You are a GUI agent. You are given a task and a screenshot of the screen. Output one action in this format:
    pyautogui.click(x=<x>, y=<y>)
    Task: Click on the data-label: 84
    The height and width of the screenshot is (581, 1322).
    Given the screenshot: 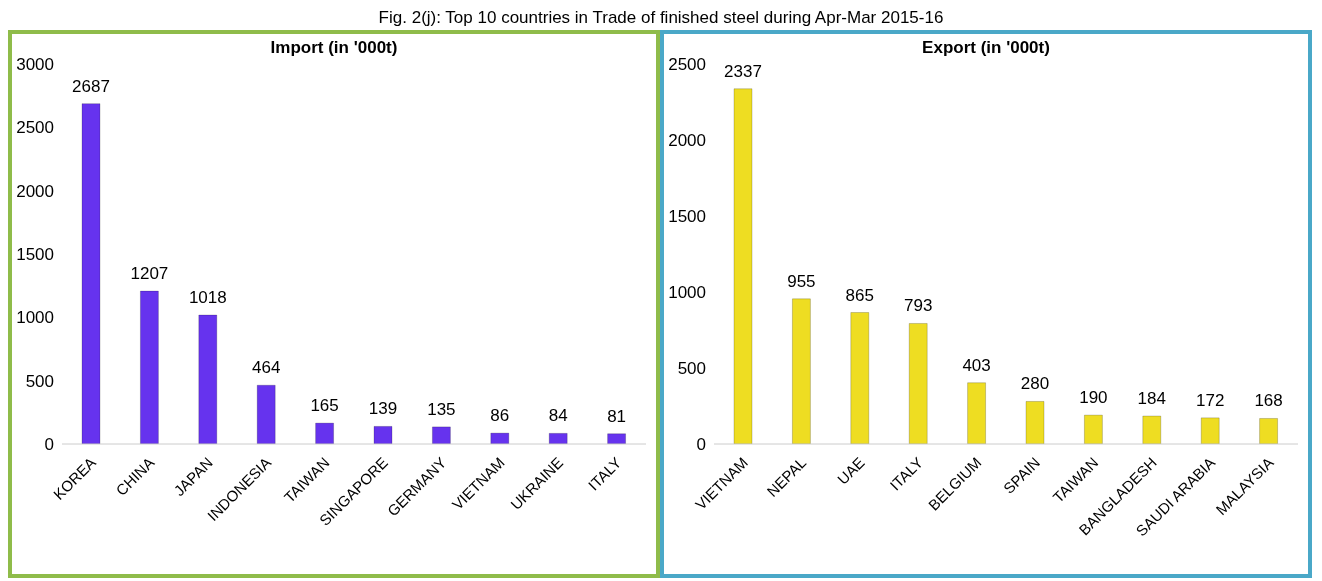 What is the action you would take?
    pyautogui.click(x=558, y=416)
    